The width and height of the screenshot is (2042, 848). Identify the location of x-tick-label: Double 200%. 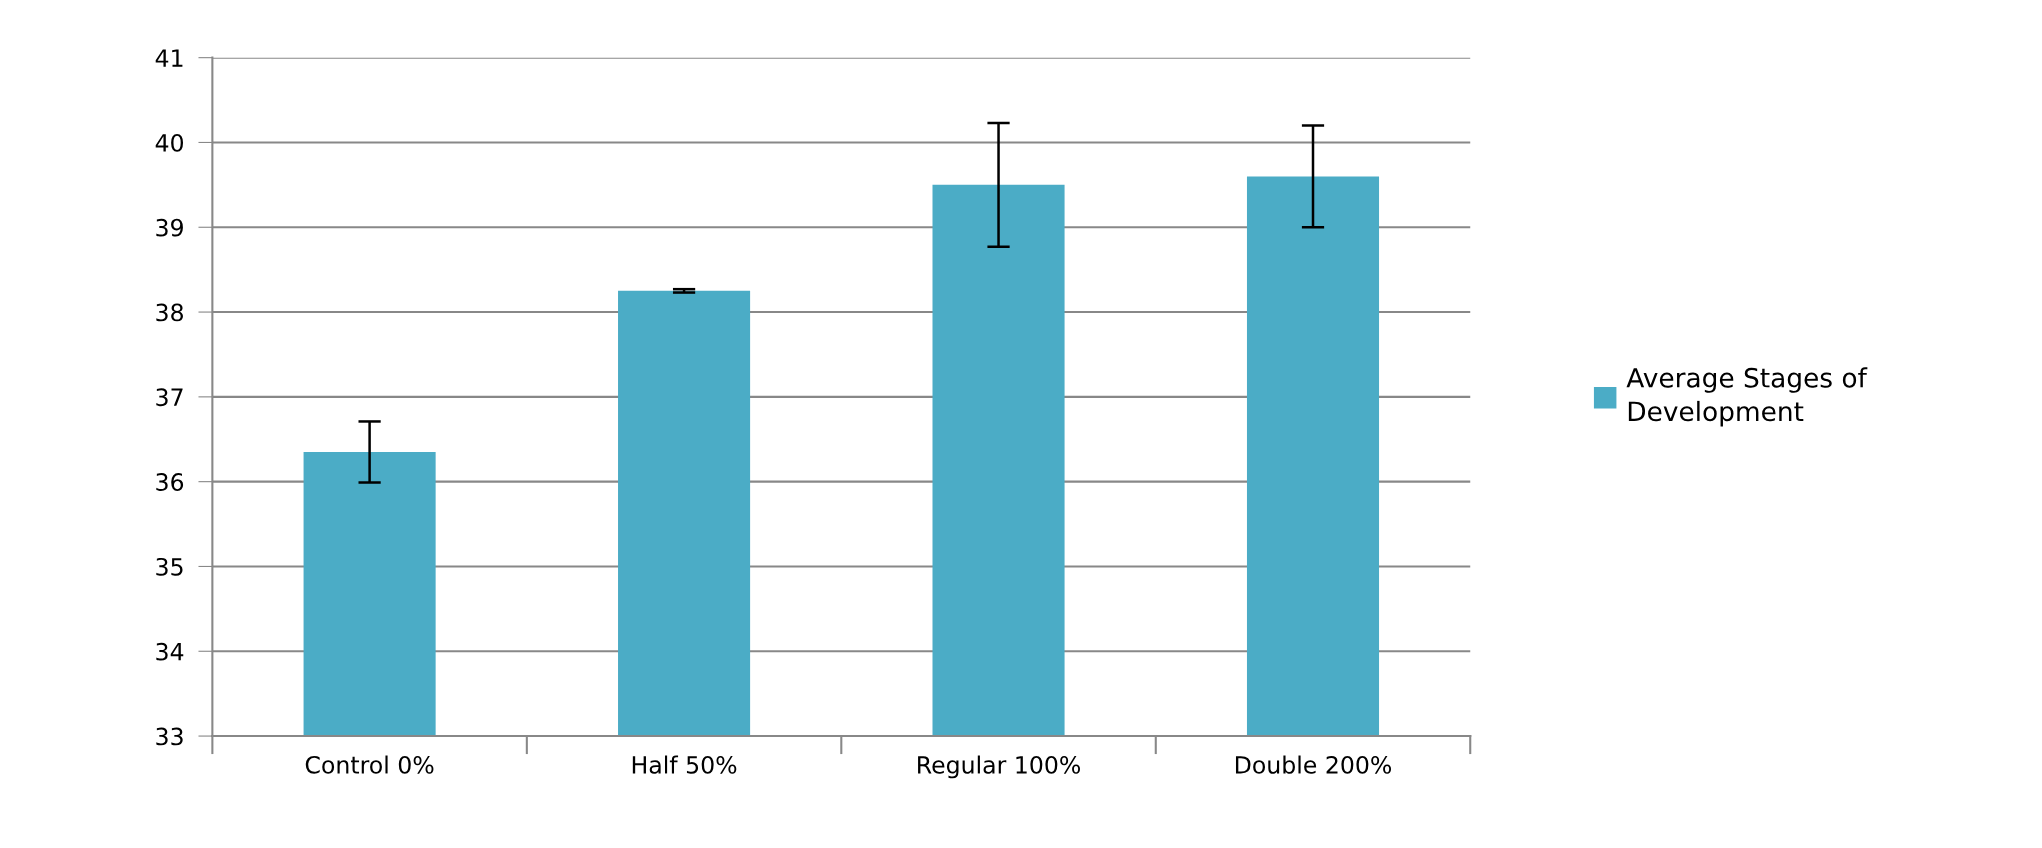
(1313, 764).